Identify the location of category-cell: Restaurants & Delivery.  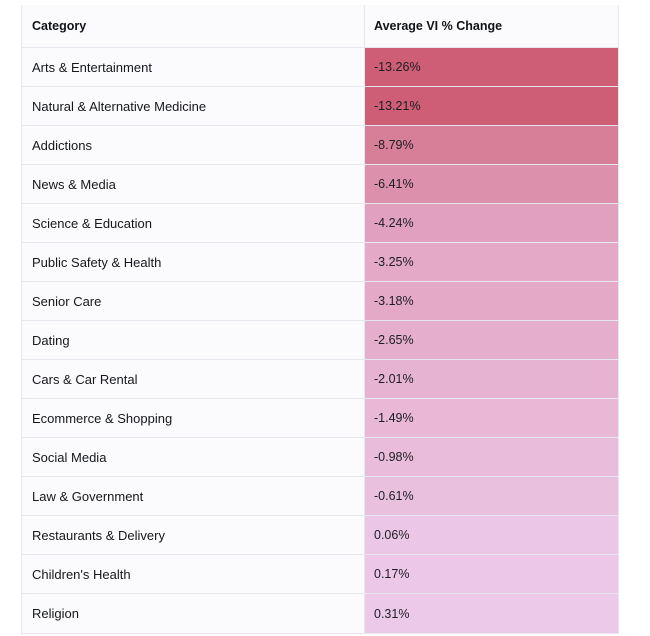
(193, 535).